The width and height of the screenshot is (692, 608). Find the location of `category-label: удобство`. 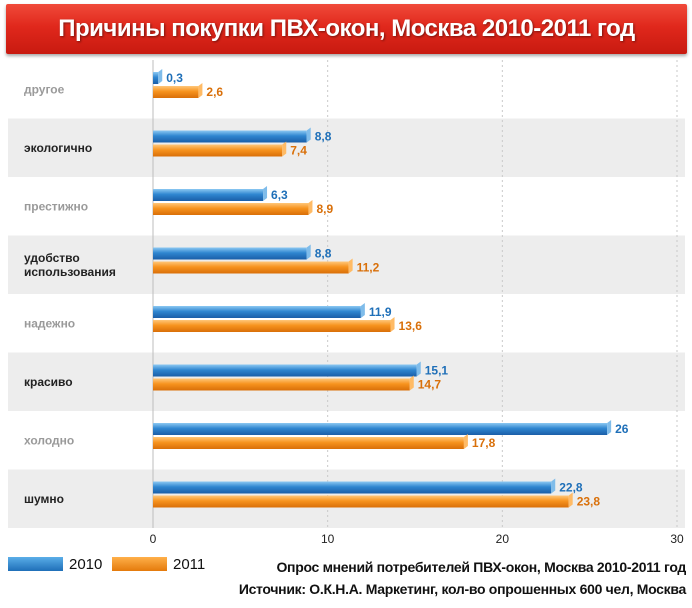

category-label: удобство is located at coordinates (52, 258).